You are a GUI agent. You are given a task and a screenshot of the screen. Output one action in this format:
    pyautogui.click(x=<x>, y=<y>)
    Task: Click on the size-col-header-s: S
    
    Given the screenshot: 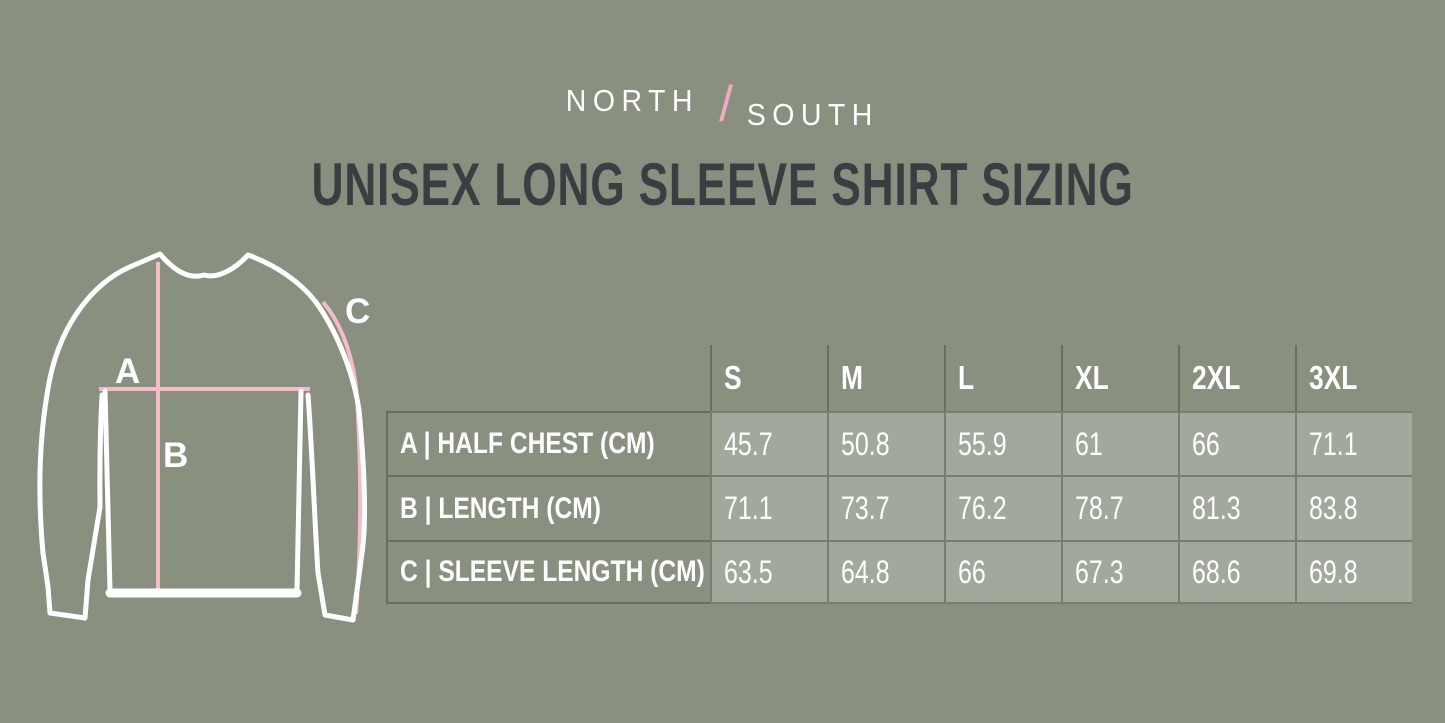 What is the action you would take?
    pyautogui.click(x=768, y=378)
    